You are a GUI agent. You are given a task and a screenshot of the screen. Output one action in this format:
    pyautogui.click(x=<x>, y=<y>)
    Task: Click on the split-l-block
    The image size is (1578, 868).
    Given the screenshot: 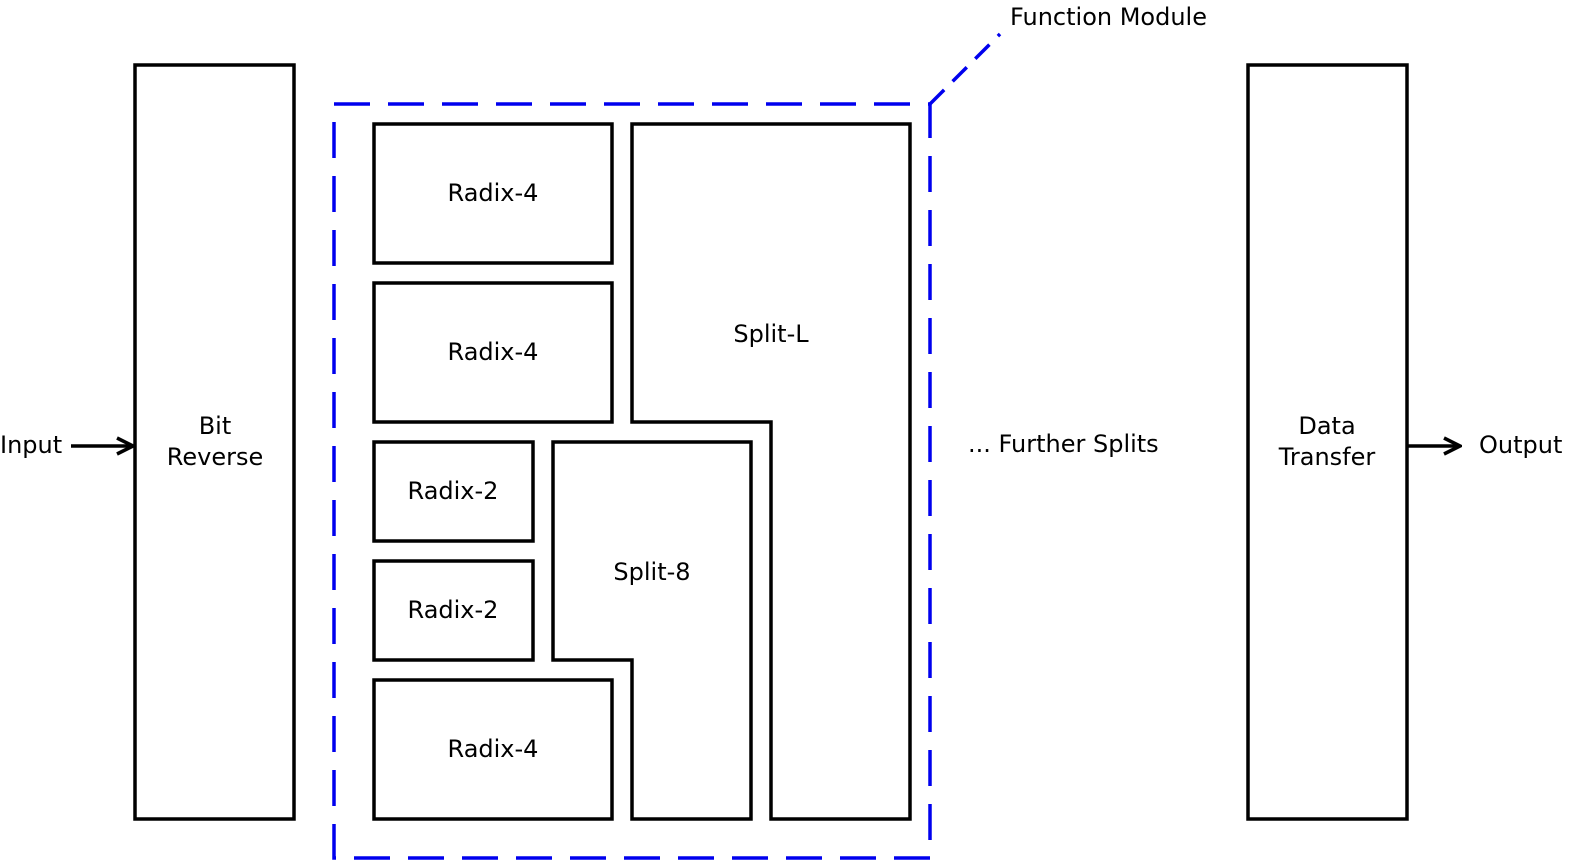 What is the action you would take?
    pyautogui.click(x=771, y=471)
    